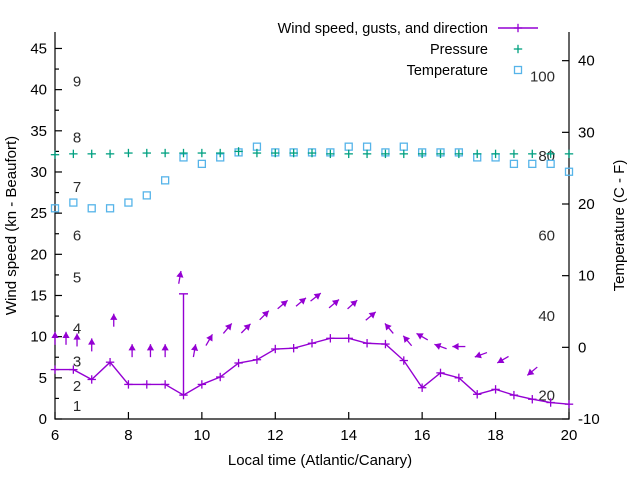 The image size is (640, 480). I want to click on y-tick-label-left: 0, so click(43, 419).